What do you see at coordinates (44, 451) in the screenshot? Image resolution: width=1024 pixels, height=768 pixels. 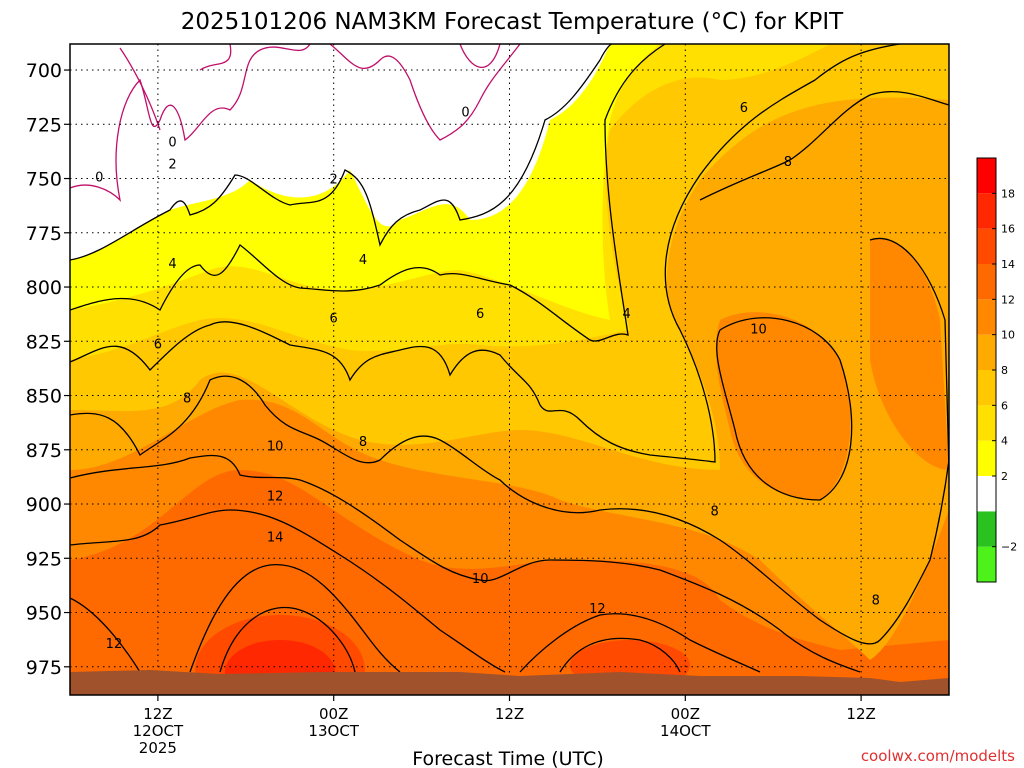 I see `y-tick-label: 875` at bounding box center [44, 451].